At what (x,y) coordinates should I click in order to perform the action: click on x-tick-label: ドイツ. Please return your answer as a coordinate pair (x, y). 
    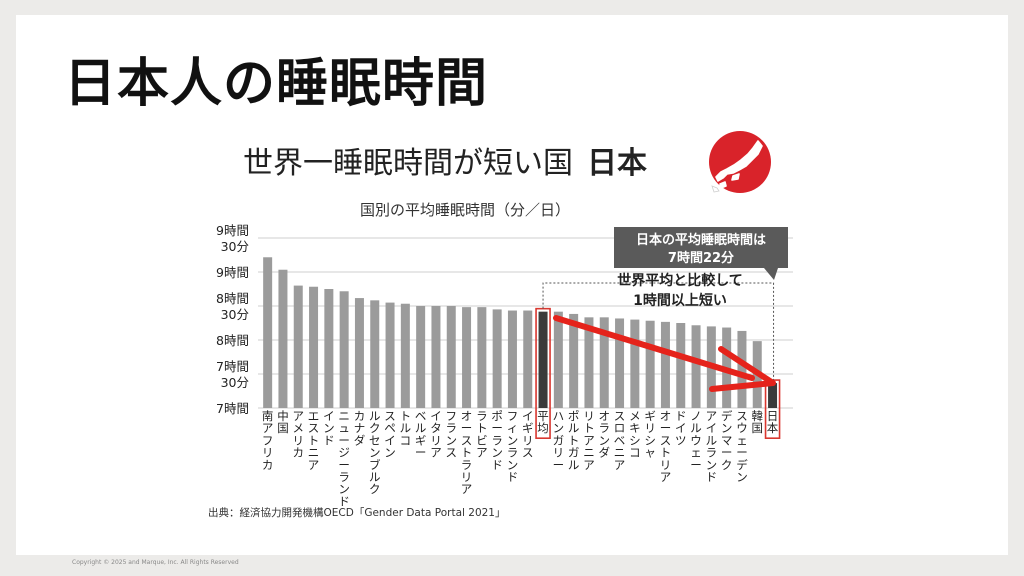
    Looking at the image, I should click on (681, 428).